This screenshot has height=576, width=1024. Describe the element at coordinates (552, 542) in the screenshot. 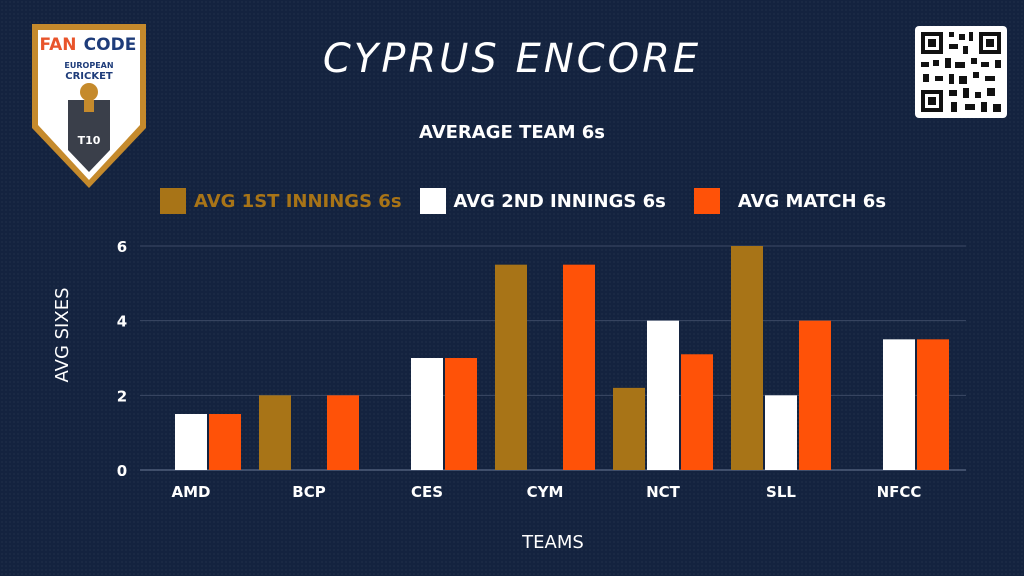

I see `x-axis-label: TEAMS` at that location.